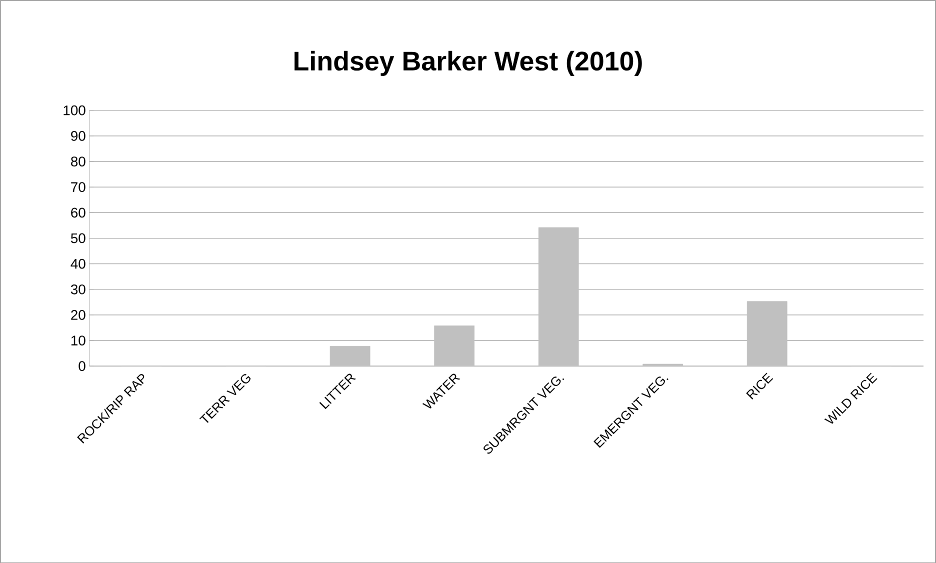 This screenshot has height=563, width=936. Describe the element at coordinates (78, 213) in the screenshot. I see `y-tick-label: 60` at that location.